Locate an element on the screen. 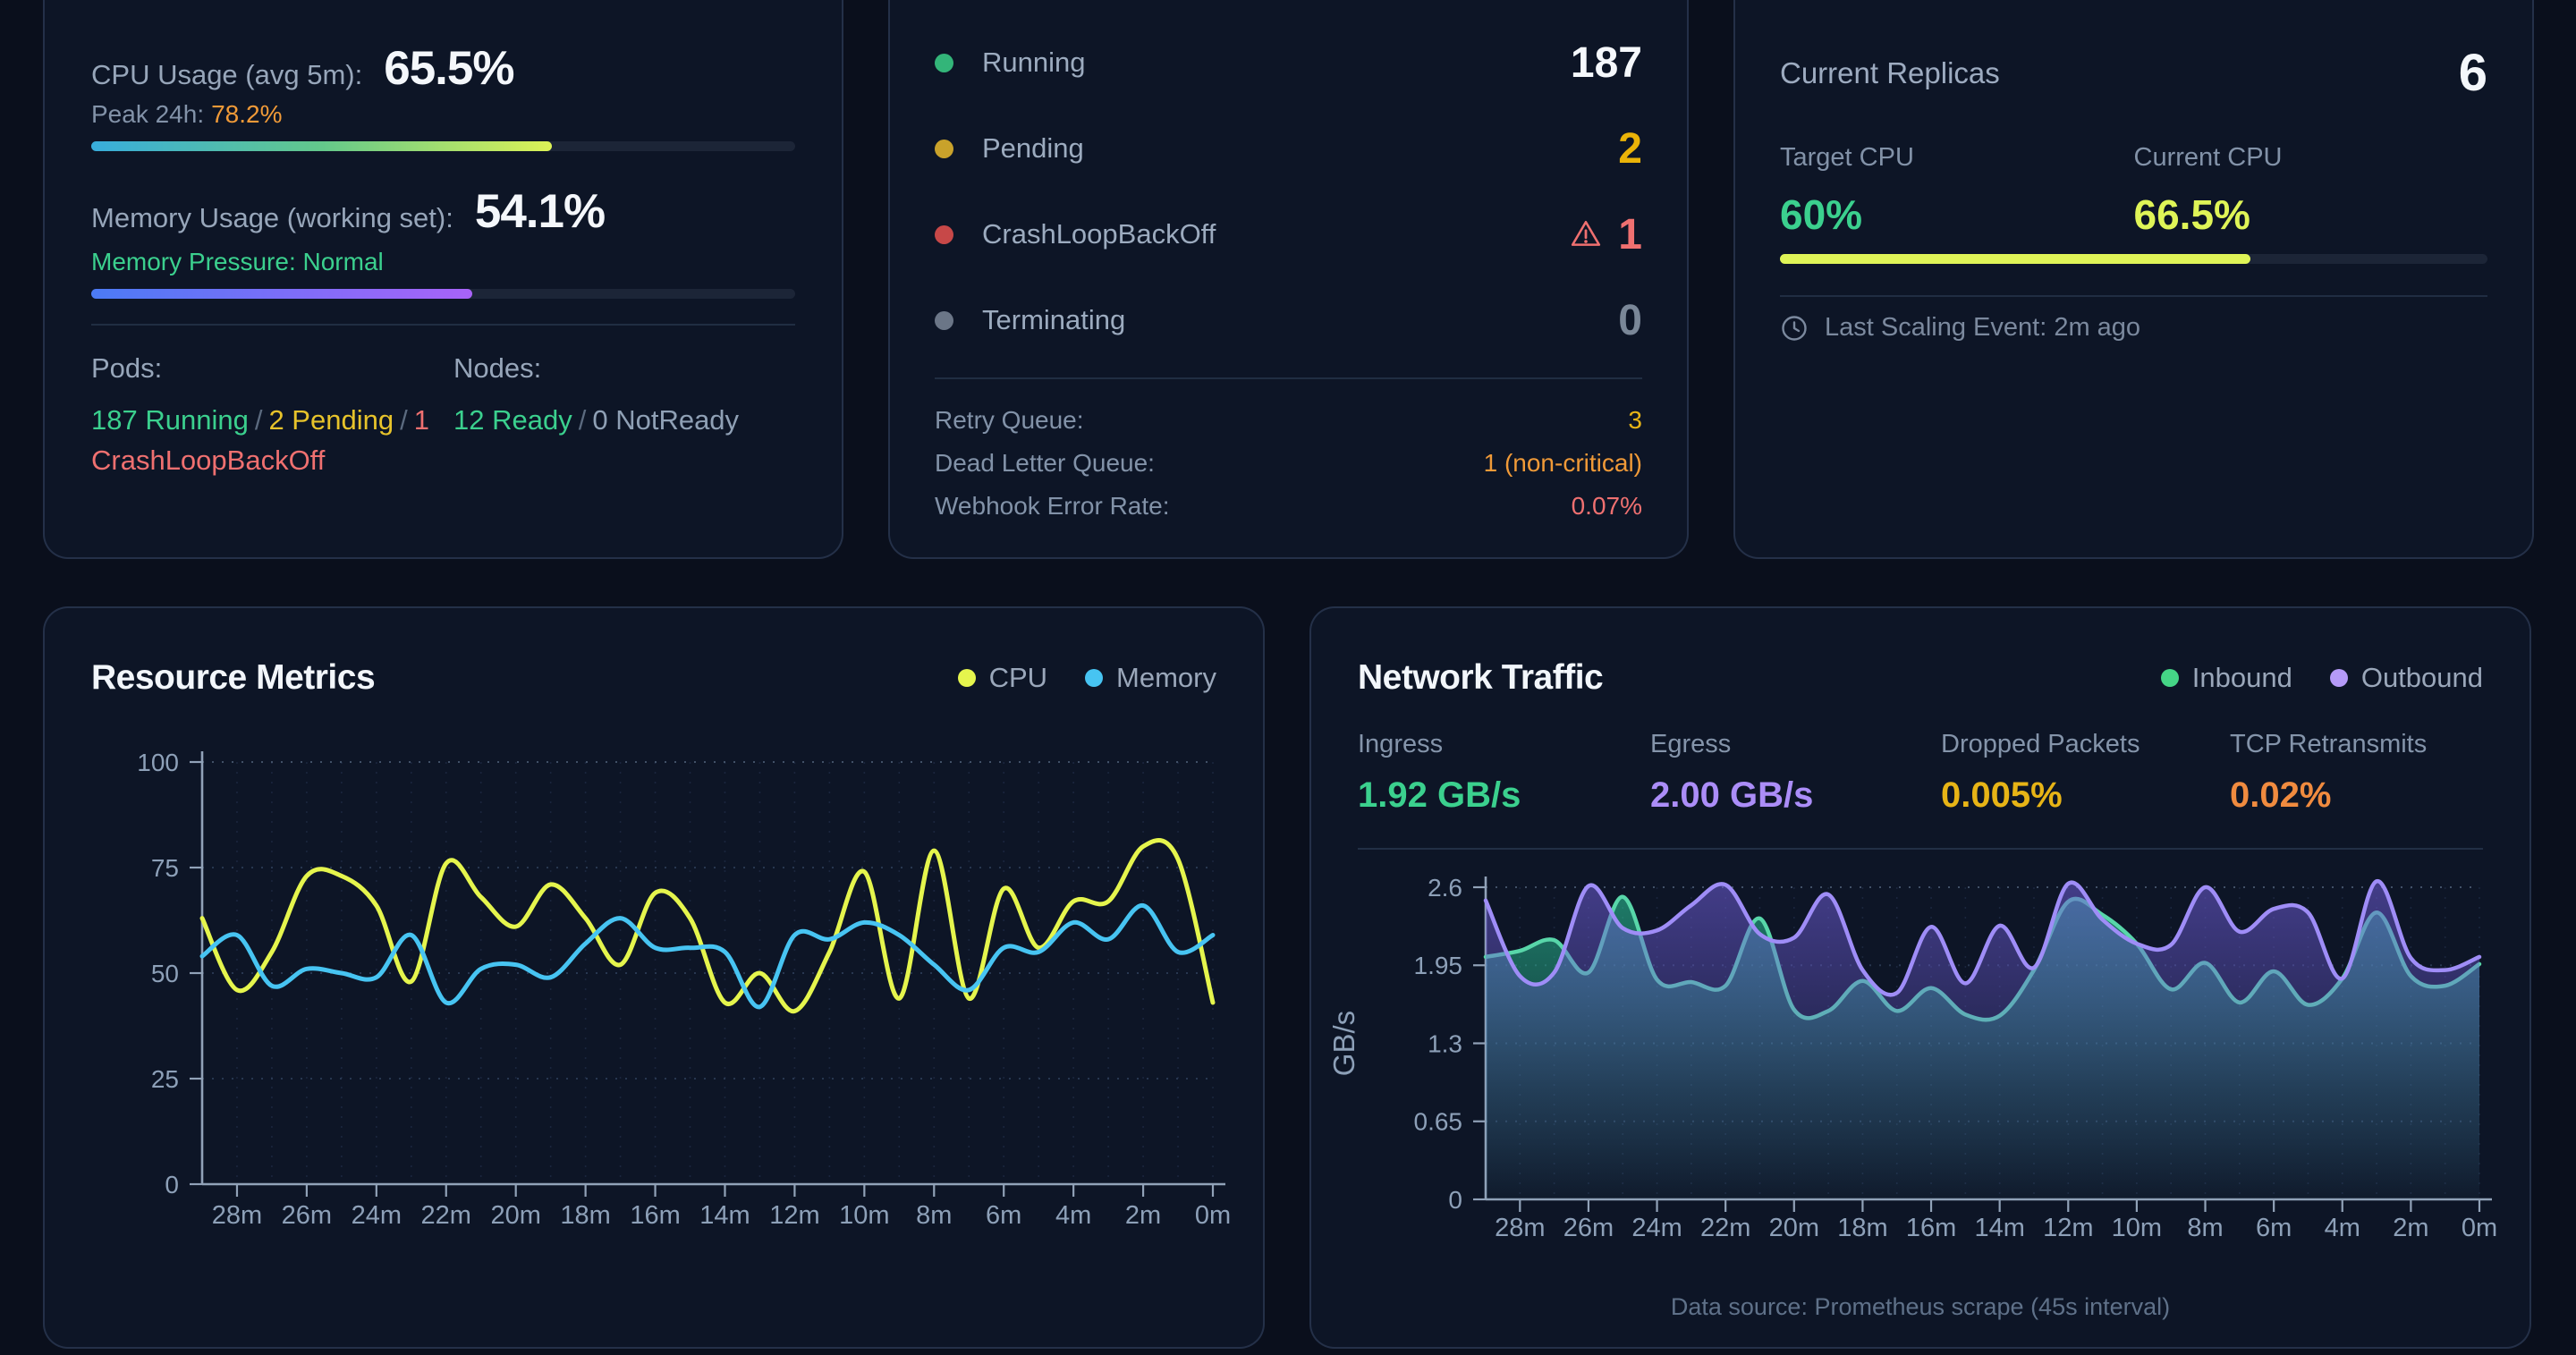 The width and height of the screenshot is (2576, 1355). crashloop-dot-icon is located at coordinates (944, 234).